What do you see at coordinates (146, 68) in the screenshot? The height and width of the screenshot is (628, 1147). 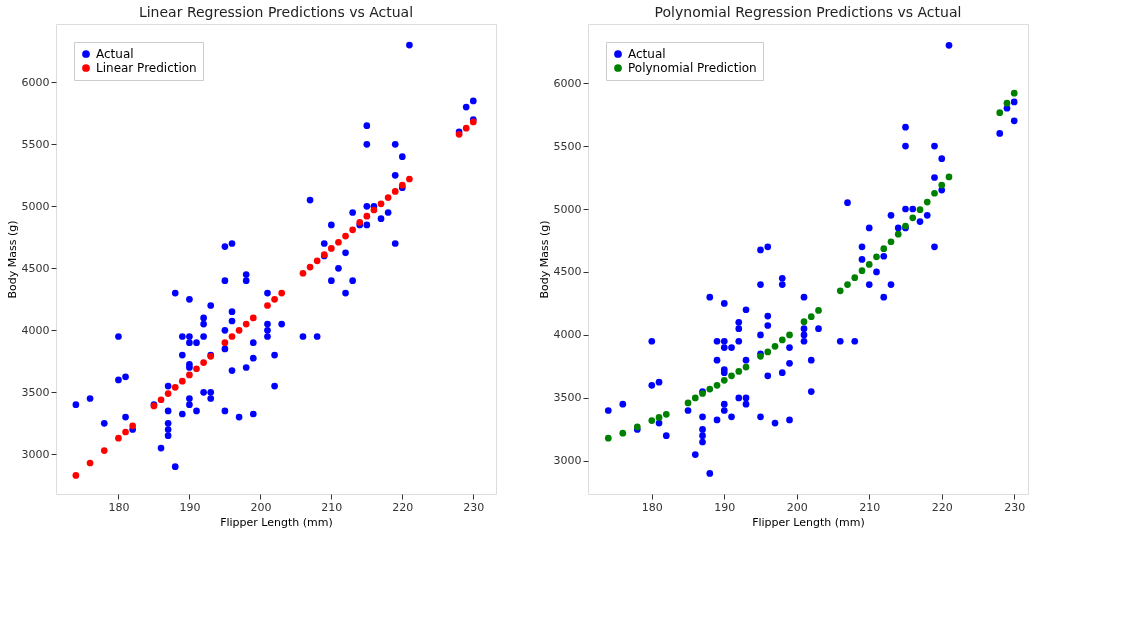 I see `legend-label: Linear Prediction` at bounding box center [146, 68].